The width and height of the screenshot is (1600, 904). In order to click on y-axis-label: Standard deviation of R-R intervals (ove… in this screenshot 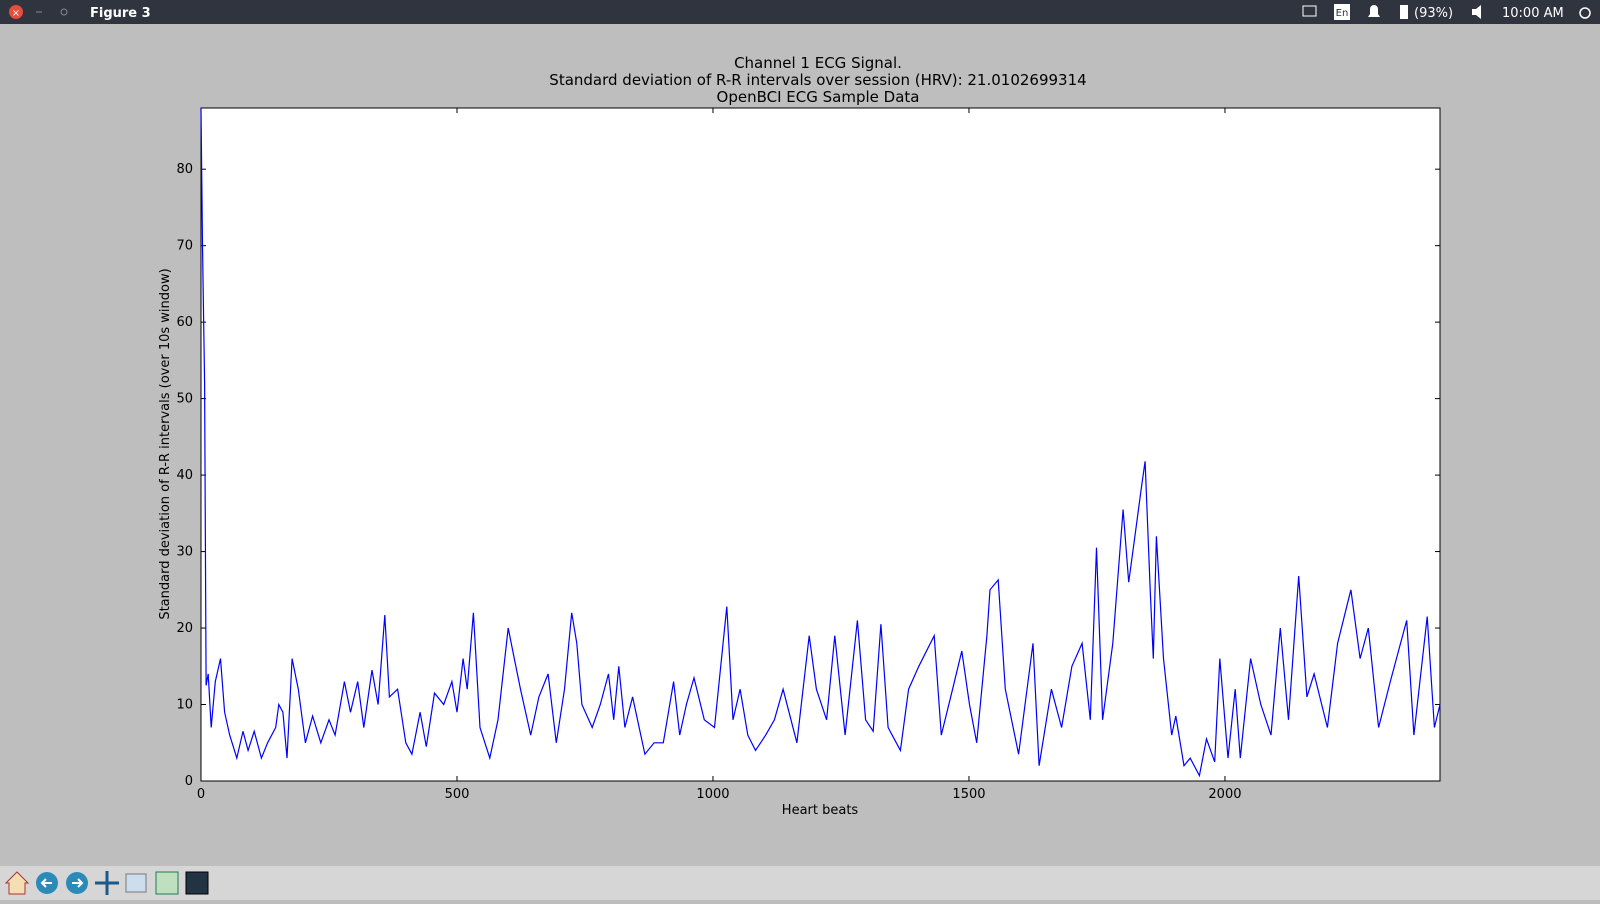, I will do `click(165, 443)`.